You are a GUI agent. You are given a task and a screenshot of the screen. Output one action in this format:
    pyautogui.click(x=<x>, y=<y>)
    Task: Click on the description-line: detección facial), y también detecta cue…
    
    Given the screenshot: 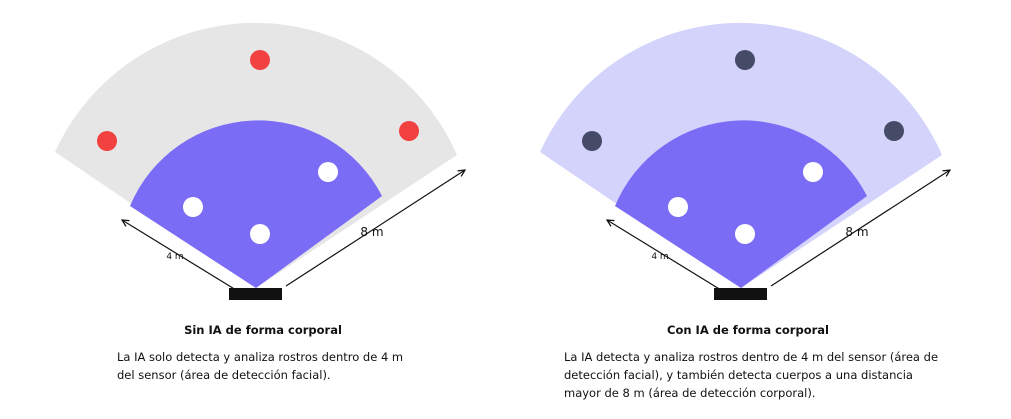 What is the action you would take?
    pyautogui.click(x=738, y=375)
    